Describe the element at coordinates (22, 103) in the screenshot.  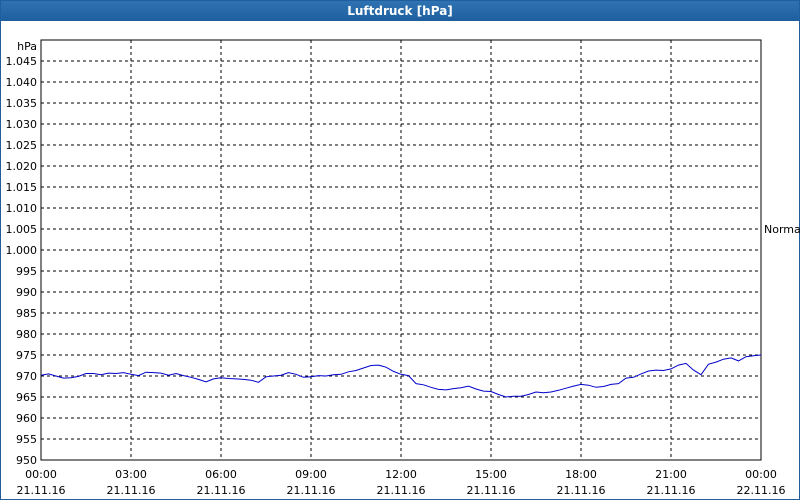
I see `y-tick-label: 1.035` at that location.